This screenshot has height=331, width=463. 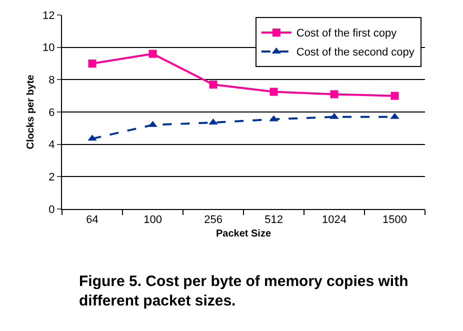 I want to click on y-tick-label: 4, so click(x=51, y=145).